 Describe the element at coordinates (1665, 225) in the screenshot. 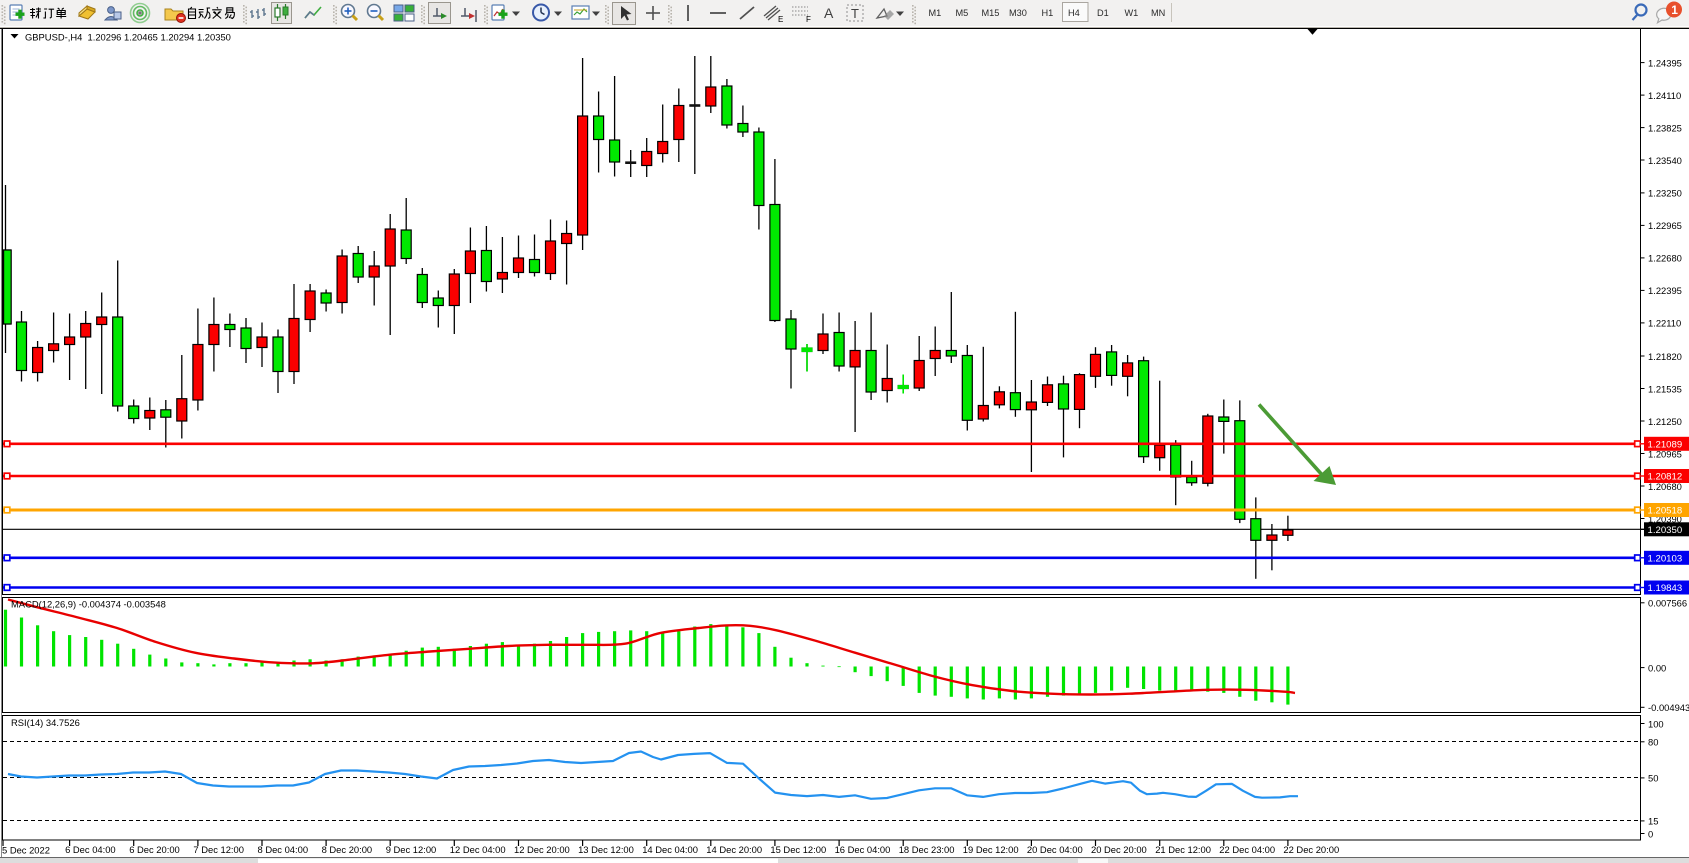

I see `svg-text: 1.22965` at that location.